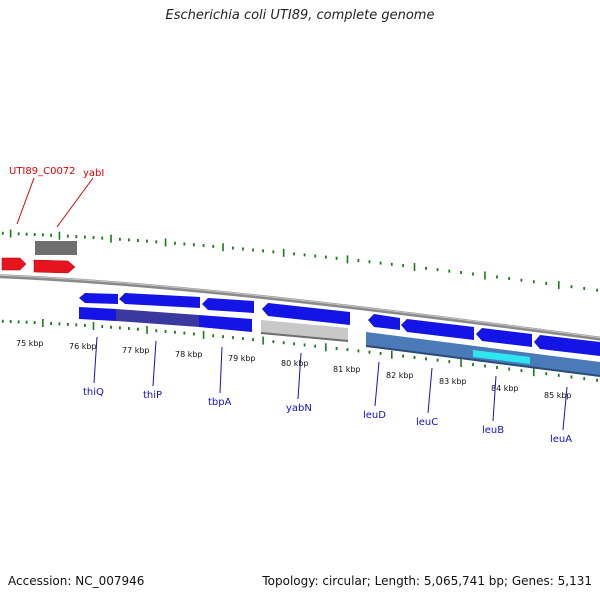 Image resolution: width=600 pixels, height=600 pixels. What do you see at coordinates (93, 392) in the screenshot?
I see `gene-label-thiQ: thiQ` at bounding box center [93, 392].